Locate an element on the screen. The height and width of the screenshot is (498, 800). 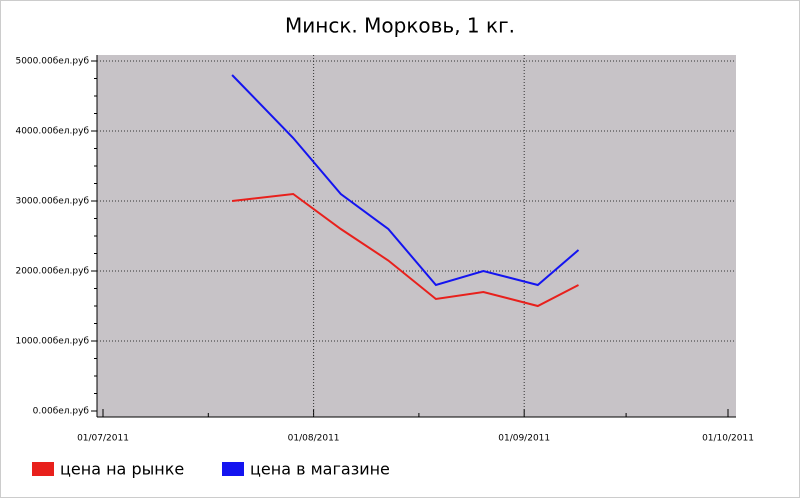
y-tick-label: 0.00бел.руб is located at coordinates (61, 412).